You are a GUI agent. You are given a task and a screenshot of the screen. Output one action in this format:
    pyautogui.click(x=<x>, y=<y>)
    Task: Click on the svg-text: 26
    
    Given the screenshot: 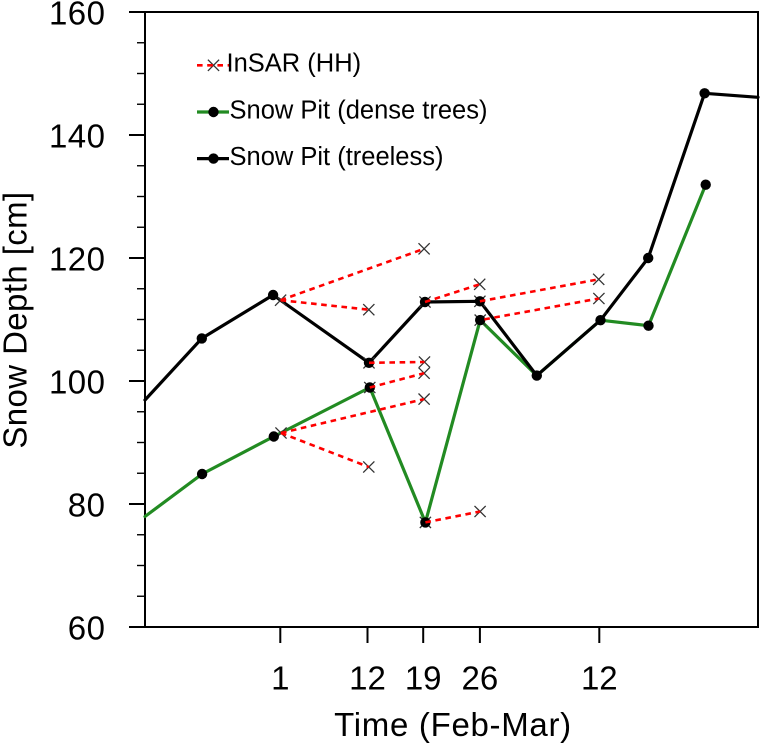 What is the action you would take?
    pyautogui.click(x=480, y=678)
    